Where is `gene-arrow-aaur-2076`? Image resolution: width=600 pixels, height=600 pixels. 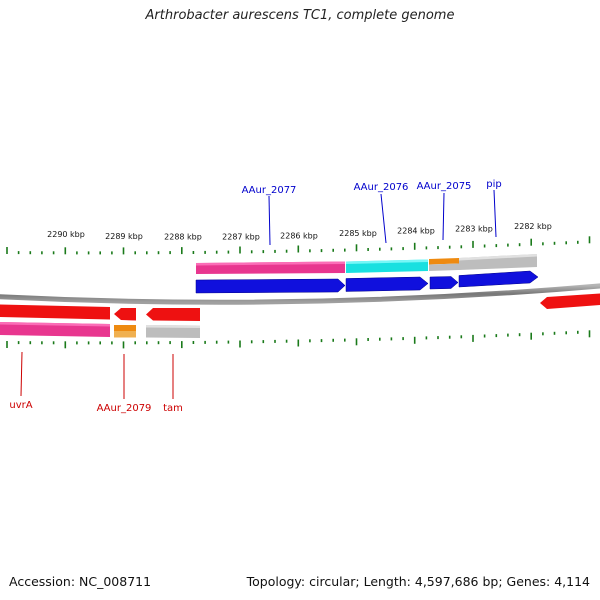 gene-arrow-aaur-2076 is located at coordinates (387, 284).